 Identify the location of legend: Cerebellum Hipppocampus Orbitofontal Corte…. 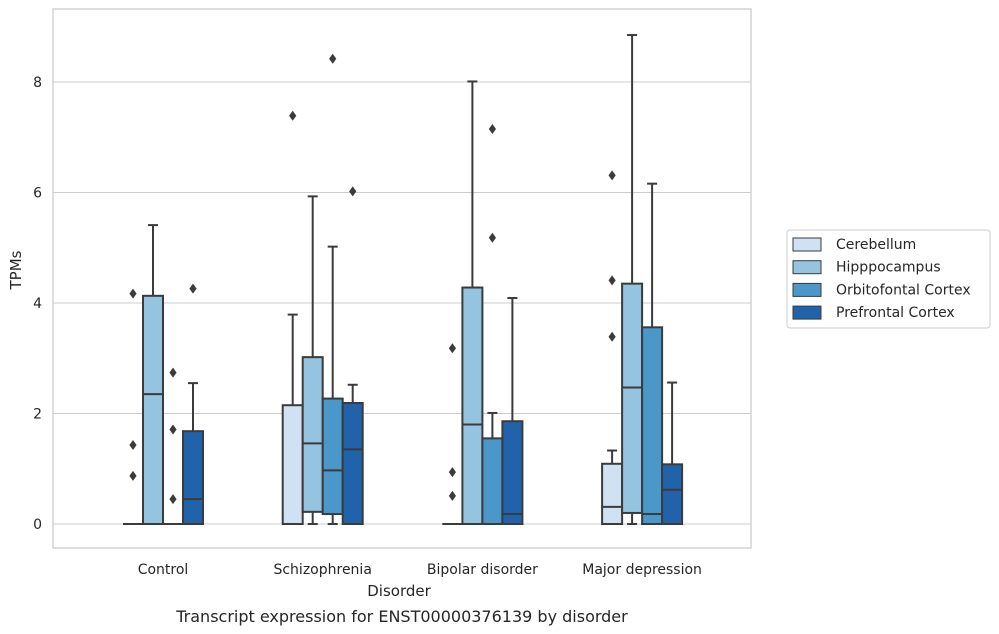
(888, 279).